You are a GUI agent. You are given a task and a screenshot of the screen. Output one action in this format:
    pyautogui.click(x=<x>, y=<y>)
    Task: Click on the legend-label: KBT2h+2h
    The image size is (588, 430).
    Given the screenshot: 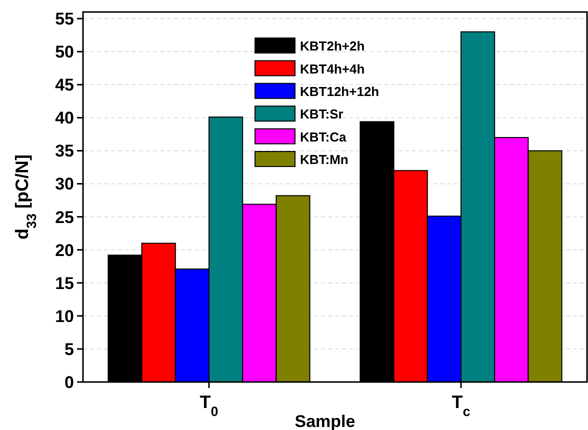 What is the action you would take?
    pyautogui.click(x=332, y=46)
    